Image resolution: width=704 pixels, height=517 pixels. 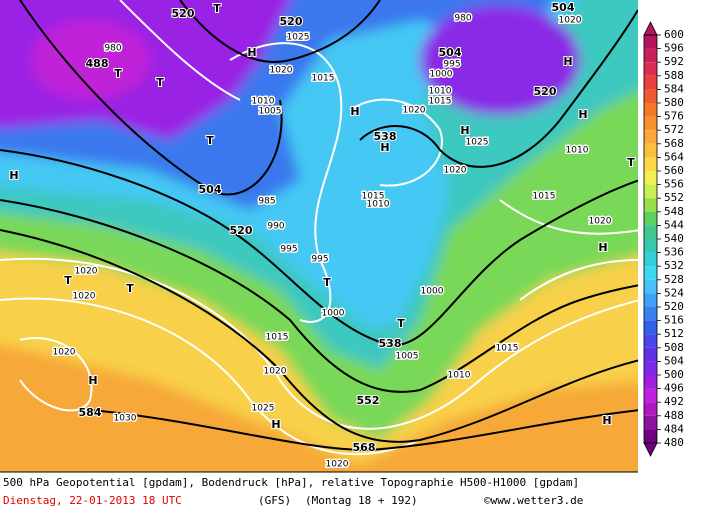 I want to click on footer-model: (GFS), so click(x=274, y=500).